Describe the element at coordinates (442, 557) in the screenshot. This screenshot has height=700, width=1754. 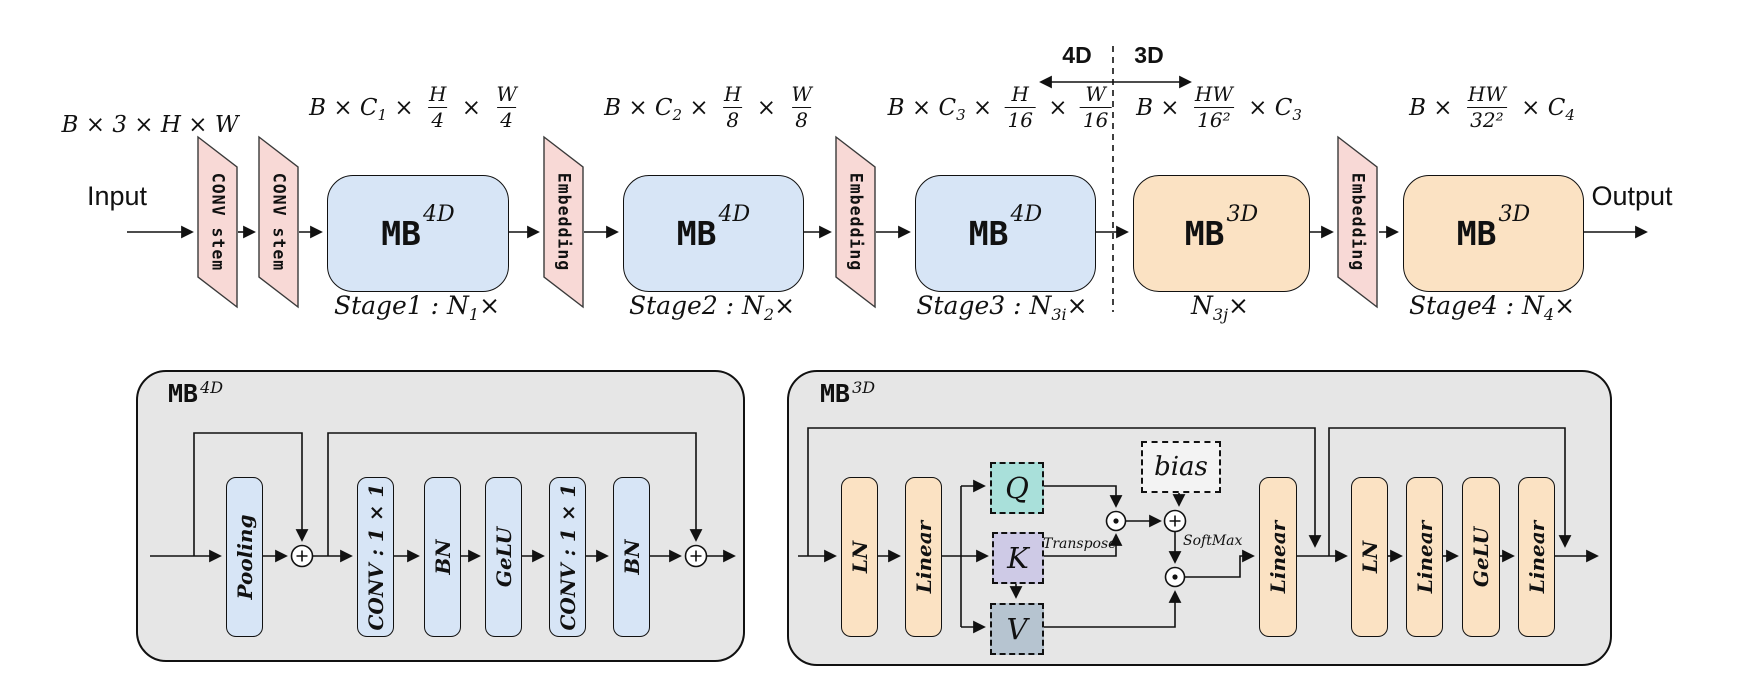
I see `bn-pill-1: BN` at that location.